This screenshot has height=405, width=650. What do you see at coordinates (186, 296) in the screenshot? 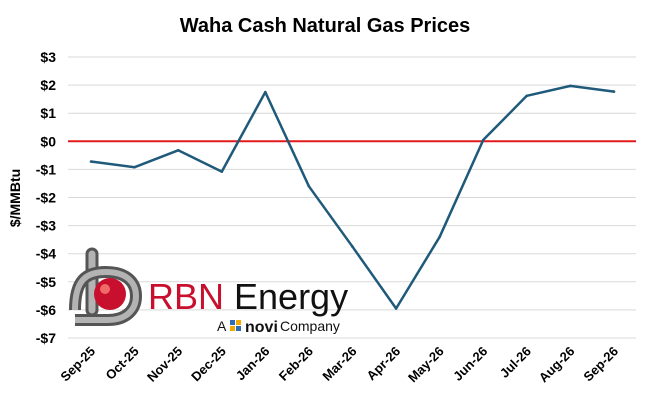
I see `logo-wordmark-rbn: RBN` at bounding box center [186, 296].